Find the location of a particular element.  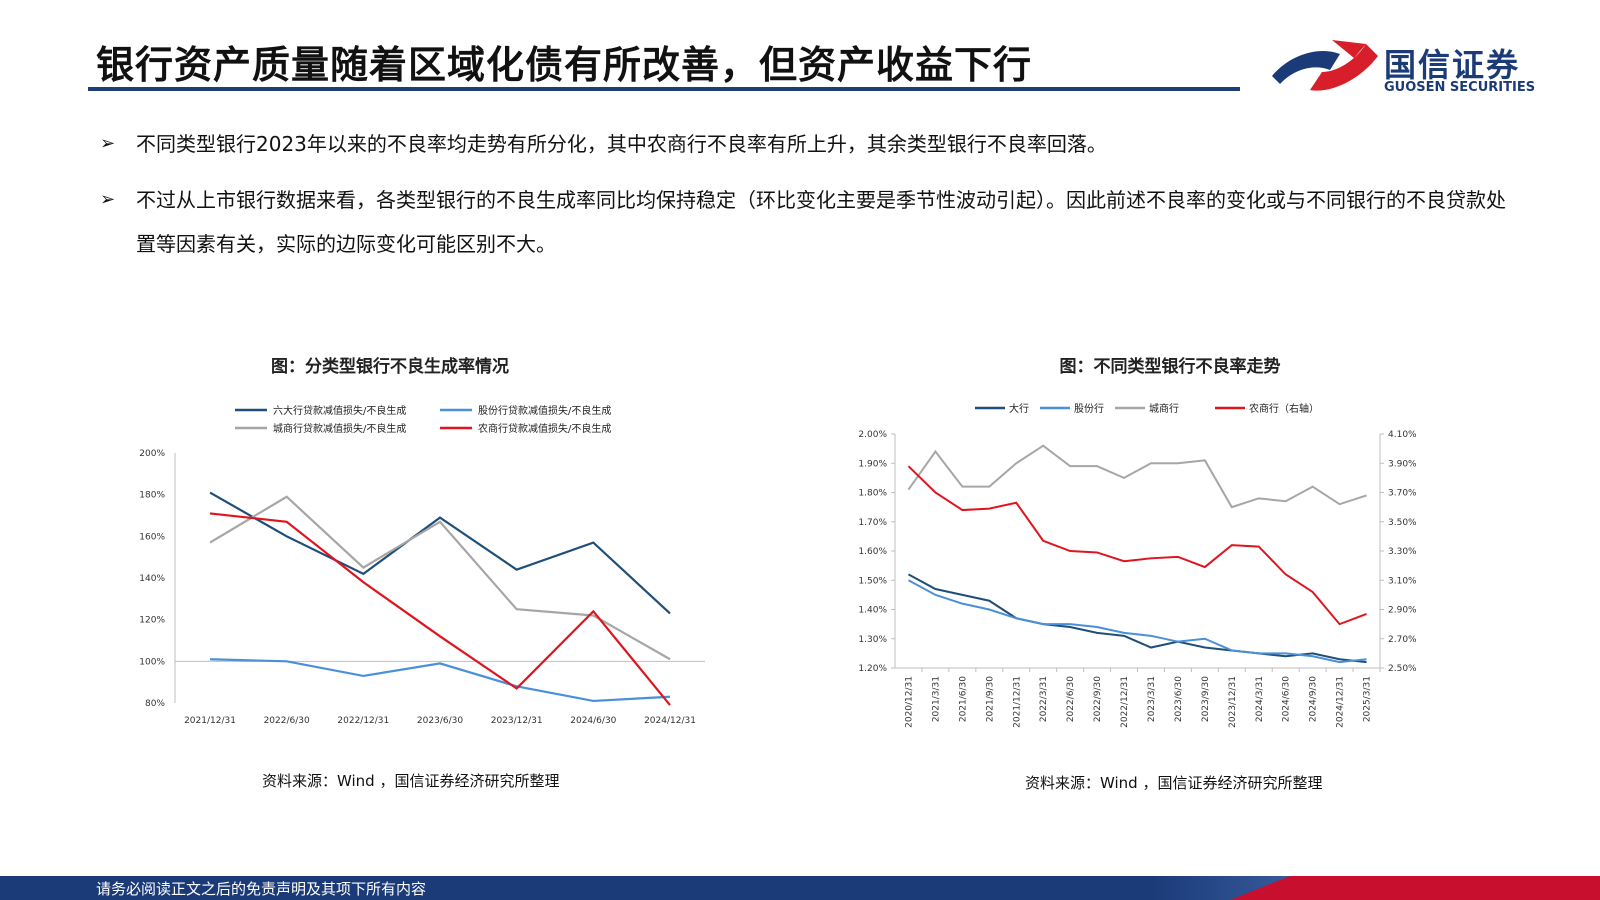

x-tick-label: 2022/3/31 is located at coordinates (1044, 699).